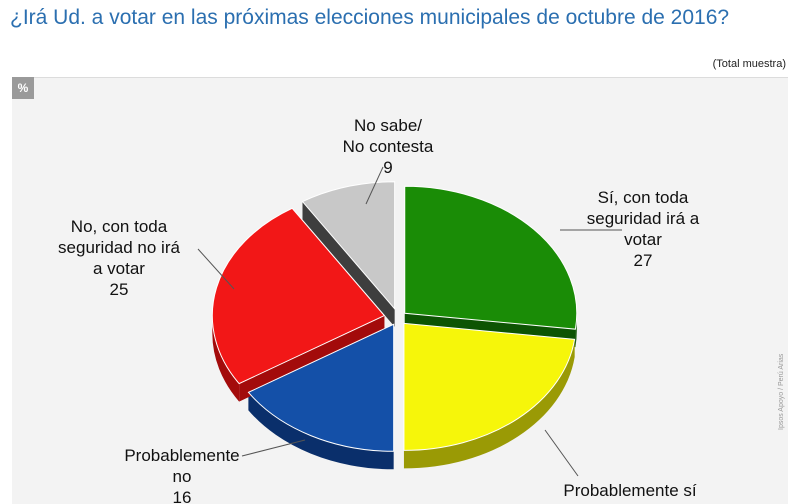 The image size is (800, 504). I want to click on pie-slice-probablemente-si, so click(489, 386).